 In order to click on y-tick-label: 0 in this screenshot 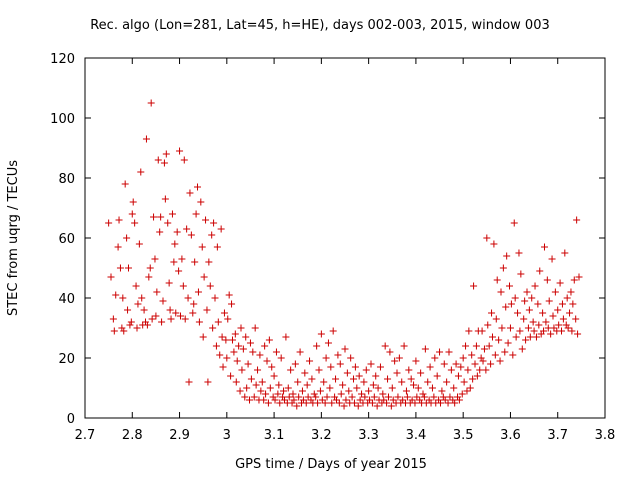, I will do `click(71, 419)`.